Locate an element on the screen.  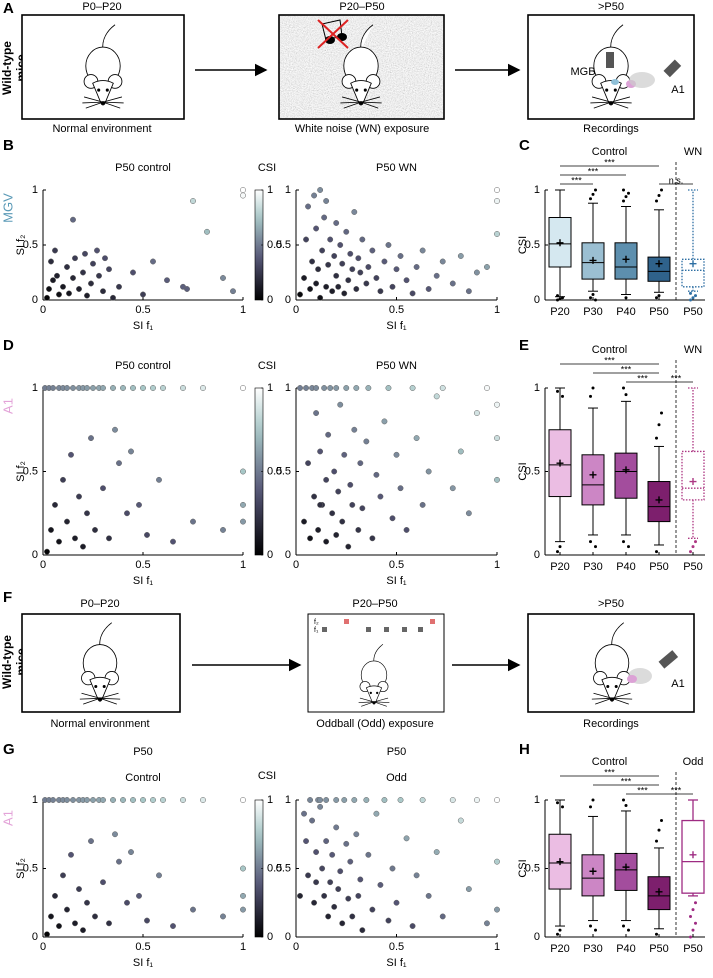
colorbar-tick-label: 0 is located at coordinates (270, 937).